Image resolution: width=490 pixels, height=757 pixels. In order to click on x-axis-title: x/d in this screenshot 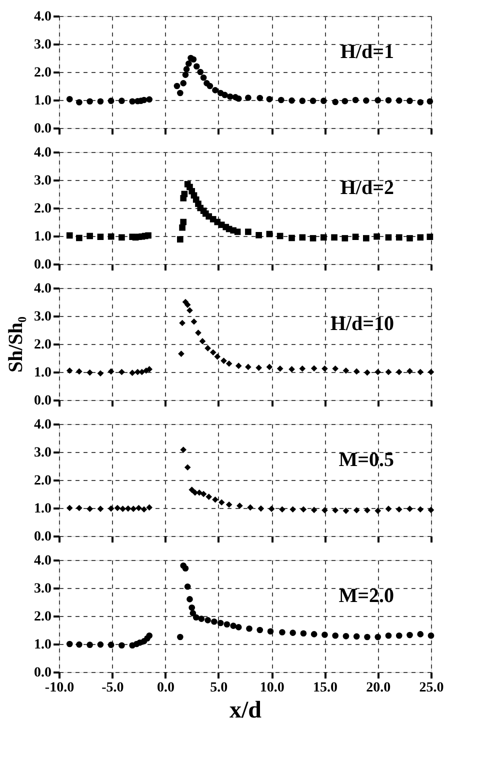, I will do `click(245, 711)`.